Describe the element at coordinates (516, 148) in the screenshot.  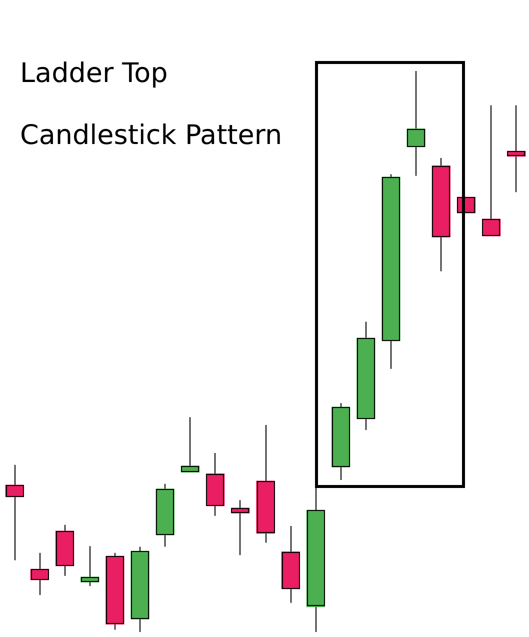
I see `candlestick` at that location.